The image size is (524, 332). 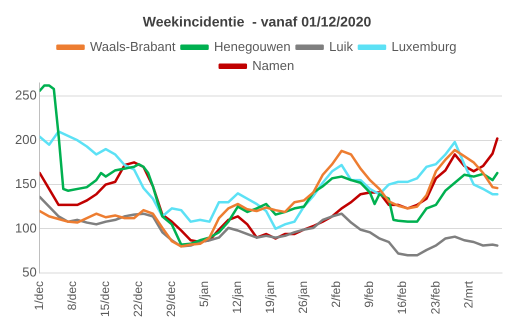 What do you see at coordinates (341, 46) in the screenshot?
I see `legend-label: Luik` at bounding box center [341, 46].